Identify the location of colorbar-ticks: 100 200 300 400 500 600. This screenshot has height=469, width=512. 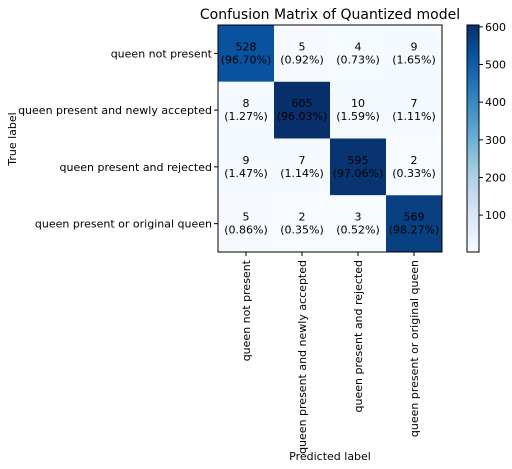
(492, 121).